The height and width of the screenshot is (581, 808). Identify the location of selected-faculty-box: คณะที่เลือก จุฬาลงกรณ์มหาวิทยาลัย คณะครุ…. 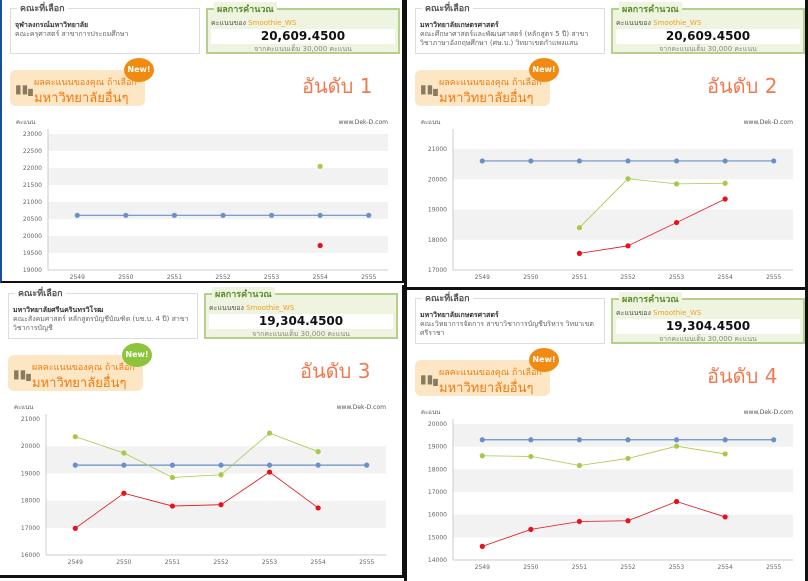
(105, 27).